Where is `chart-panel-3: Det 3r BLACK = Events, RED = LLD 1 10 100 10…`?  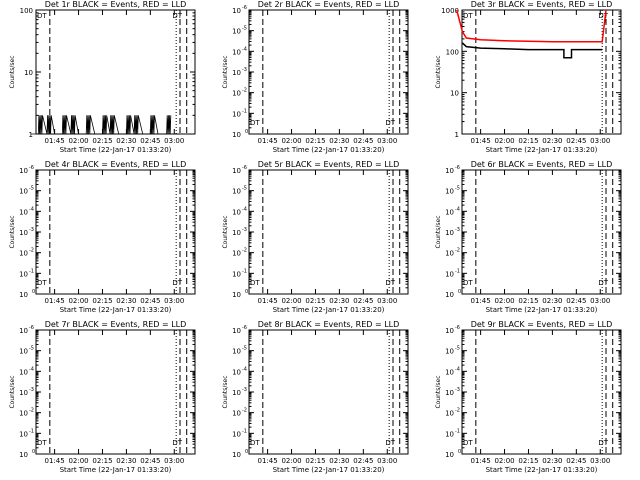
chart-panel-3: Det 3r BLACK = Events, RED = LLD 1 10 100 10… is located at coordinates (528, 77).